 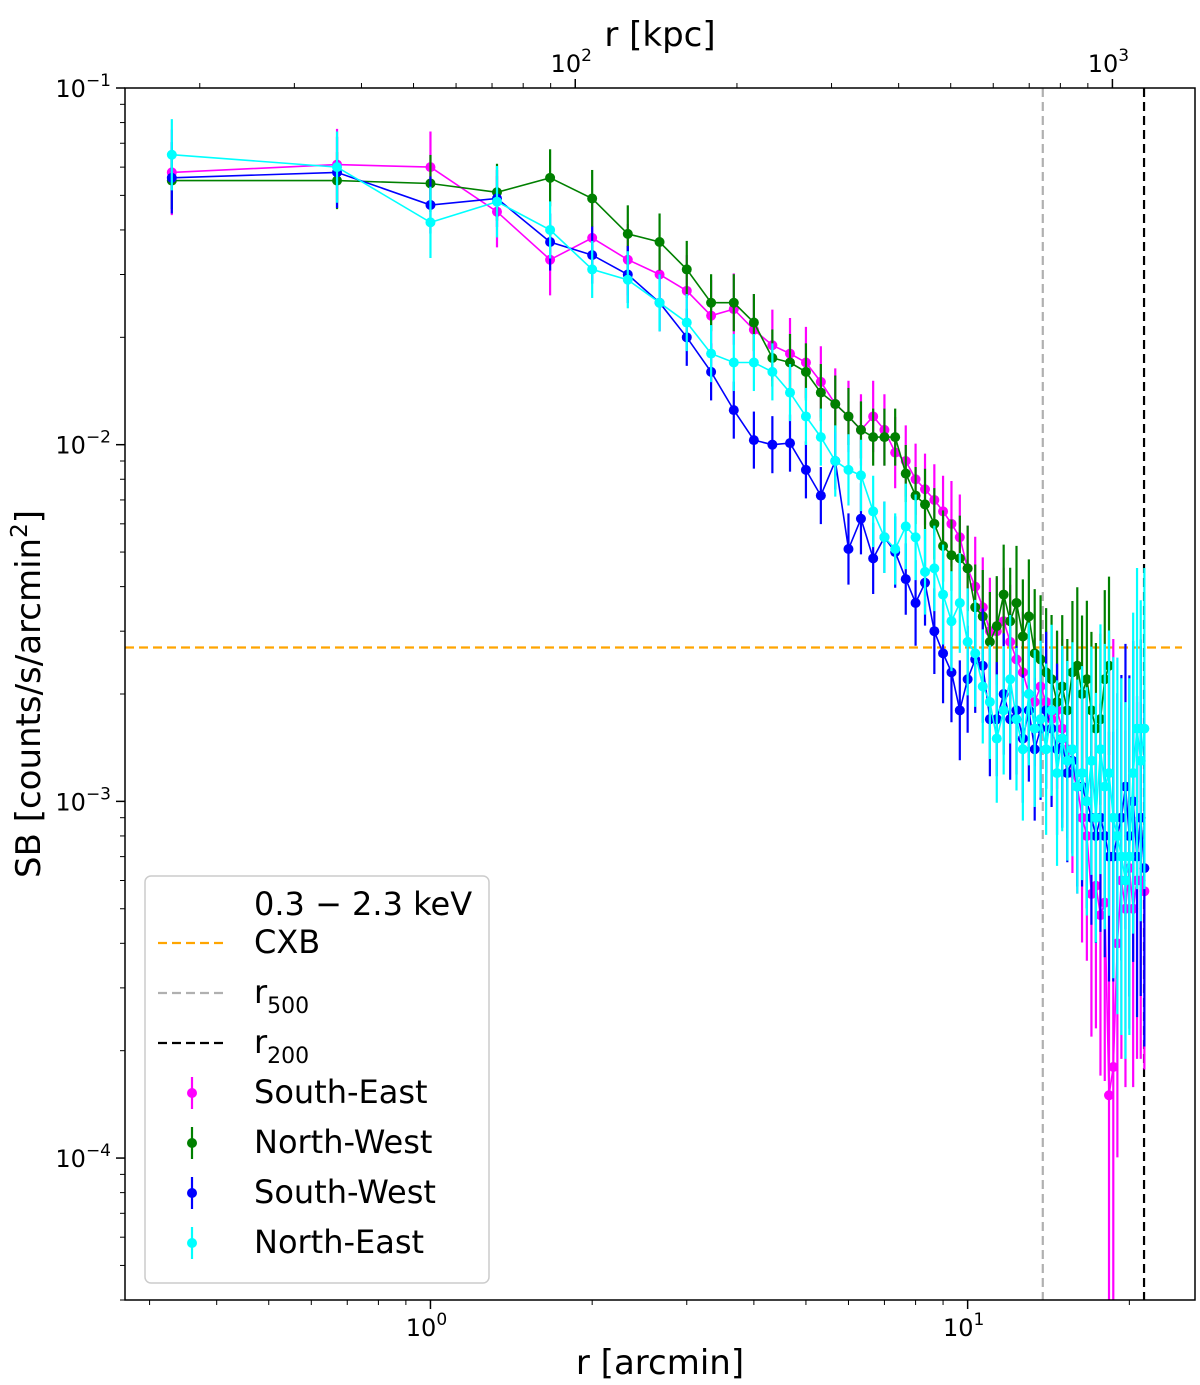 What do you see at coordinates (98, 81) in the screenshot?
I see `y-tick-exp: −1` at bounding box center [98, 81].